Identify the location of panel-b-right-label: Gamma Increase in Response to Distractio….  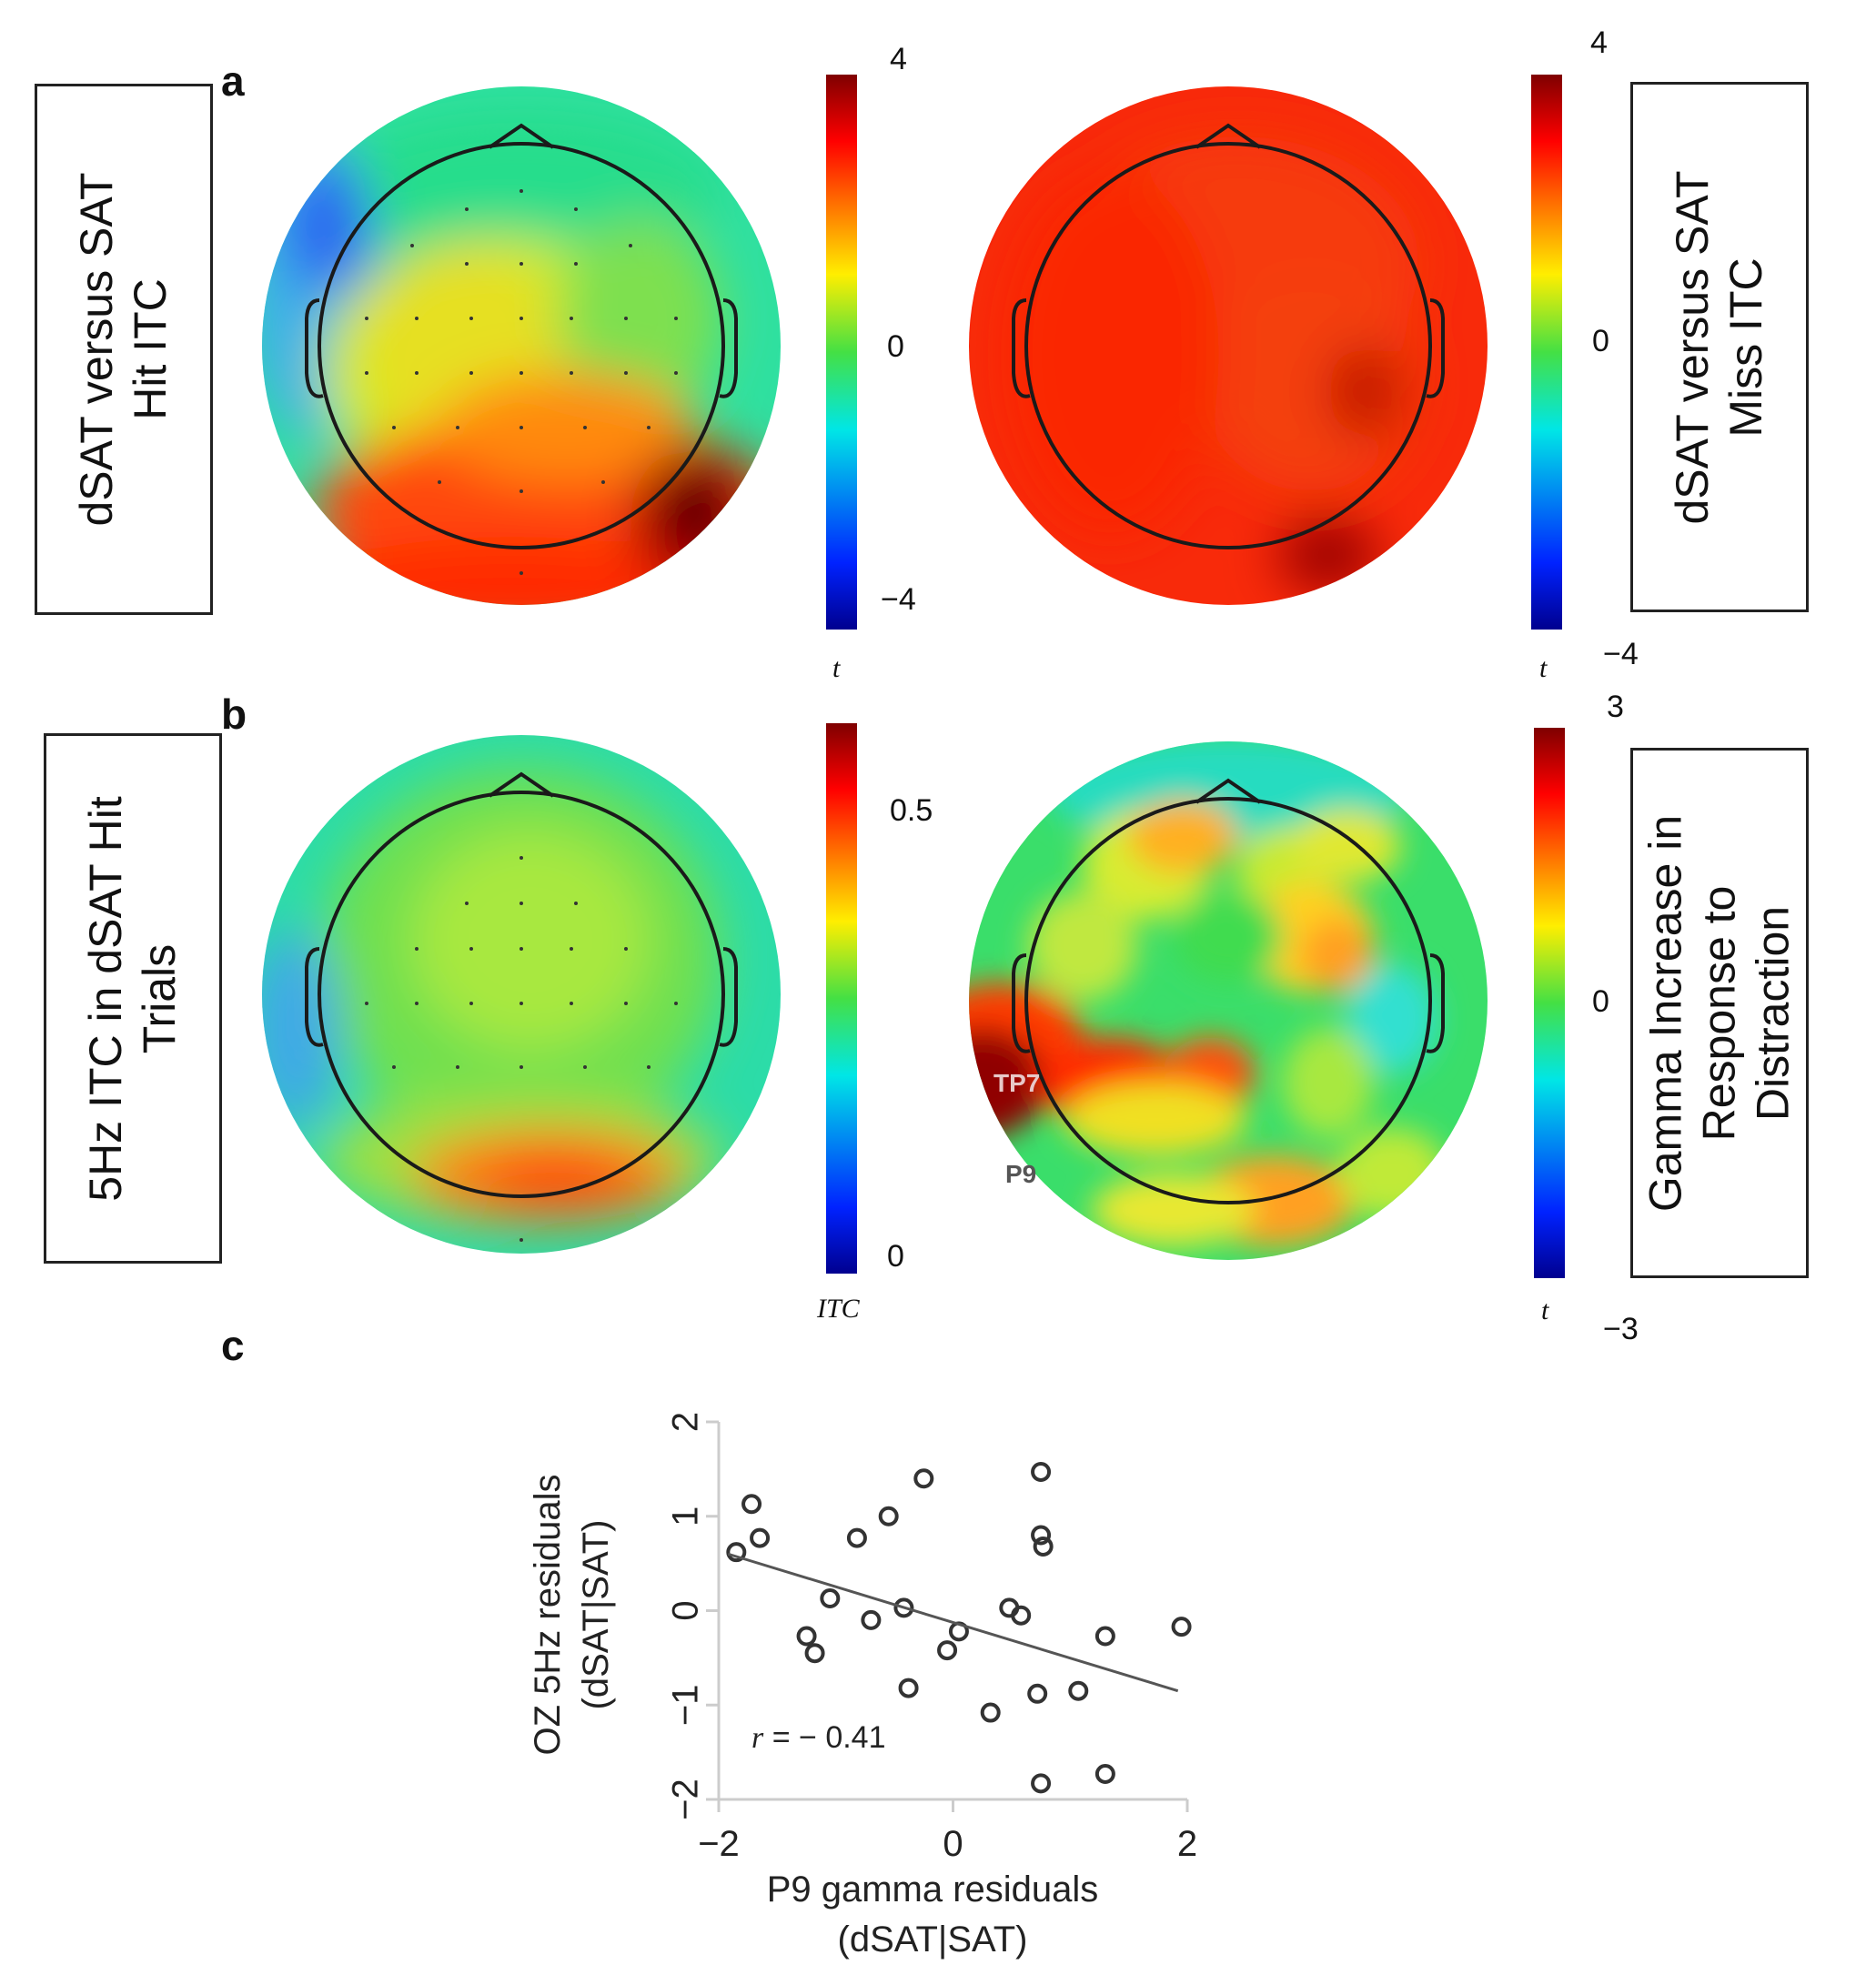
(1719, 1012).